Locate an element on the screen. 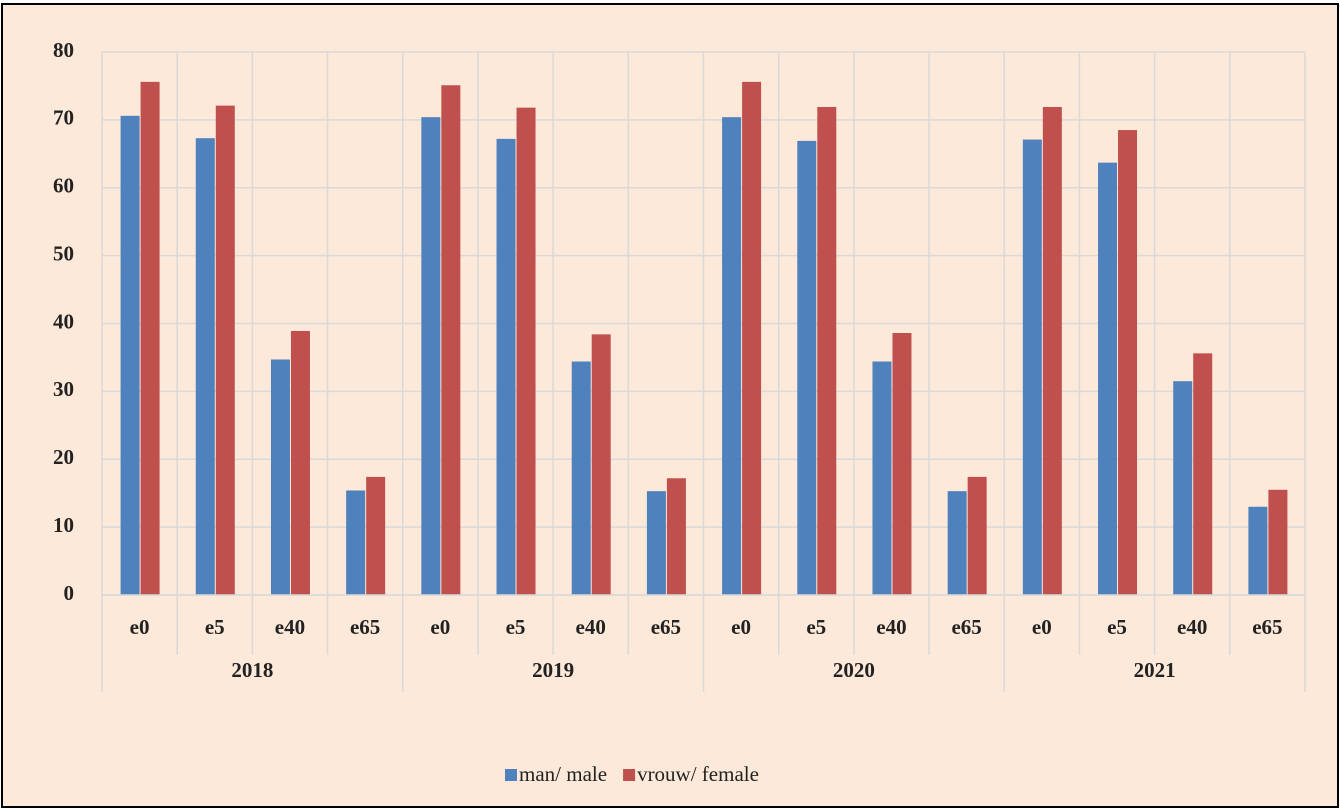 The height and width of the screenshot is (809, 1340). legend-label: vrouw/ female is located at coordinates (698, 774).